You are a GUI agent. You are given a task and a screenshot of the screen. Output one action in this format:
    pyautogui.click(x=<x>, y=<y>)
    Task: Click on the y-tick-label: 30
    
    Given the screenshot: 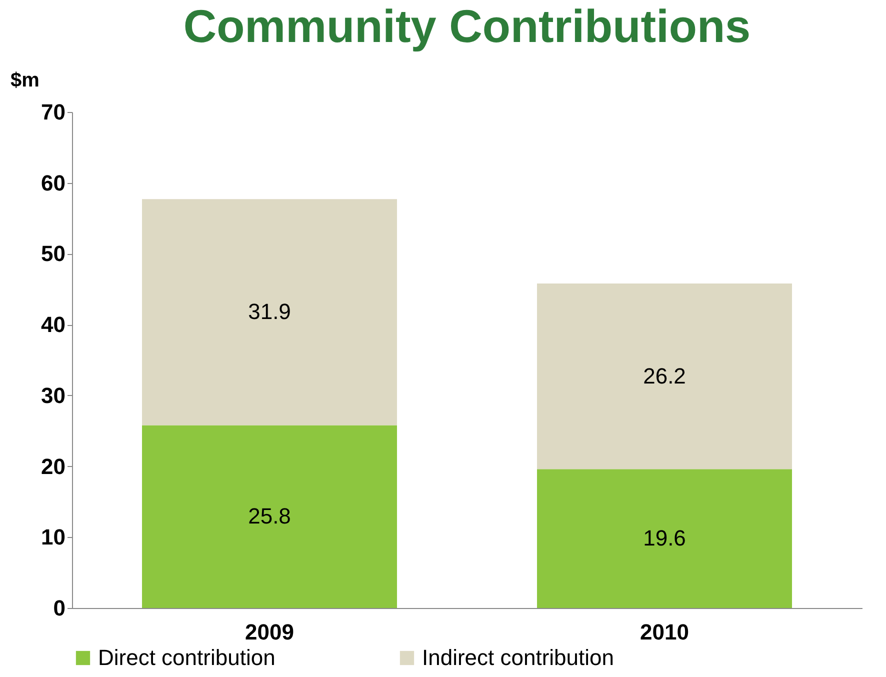 What is the action you would take?
    pyautogui.click(x=53, y=395)
    